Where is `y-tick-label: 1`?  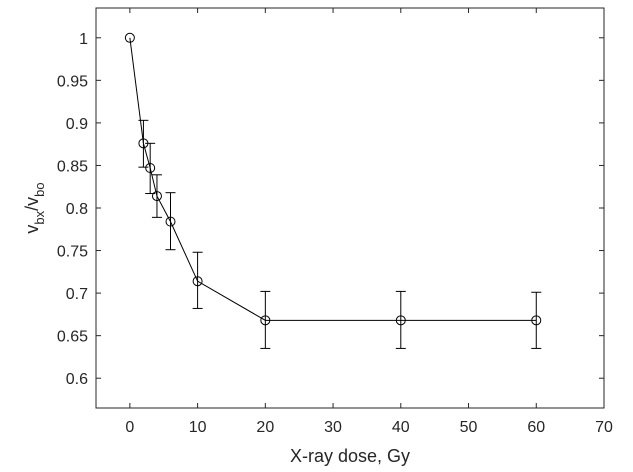 y-tick-label: 1 is located at coordinates (83, 39).